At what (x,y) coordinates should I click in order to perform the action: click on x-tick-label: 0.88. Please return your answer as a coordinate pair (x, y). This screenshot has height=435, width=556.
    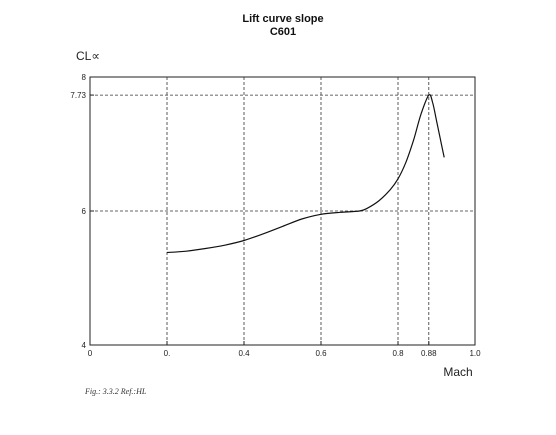
    Looking at the image, I should click on (429, 353).